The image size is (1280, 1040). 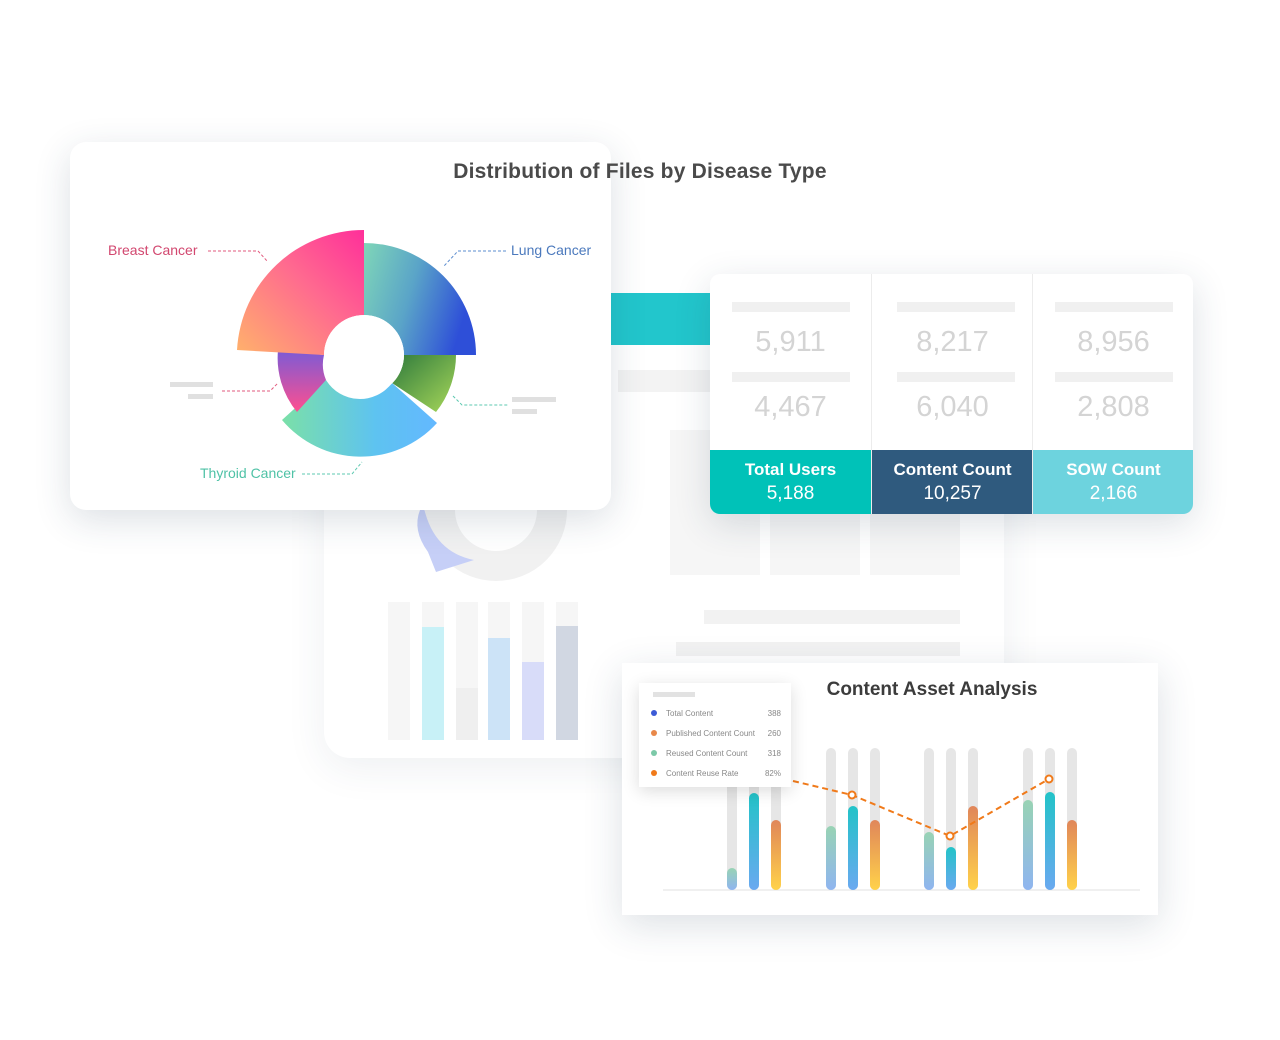 I want to click on legend-item-published-content: Published Content Count 260, so click(x=717, y=734).